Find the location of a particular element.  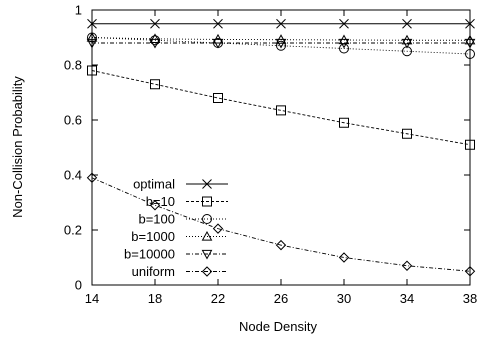

x-tick-label: 34 is located at coordinates (407, 298).